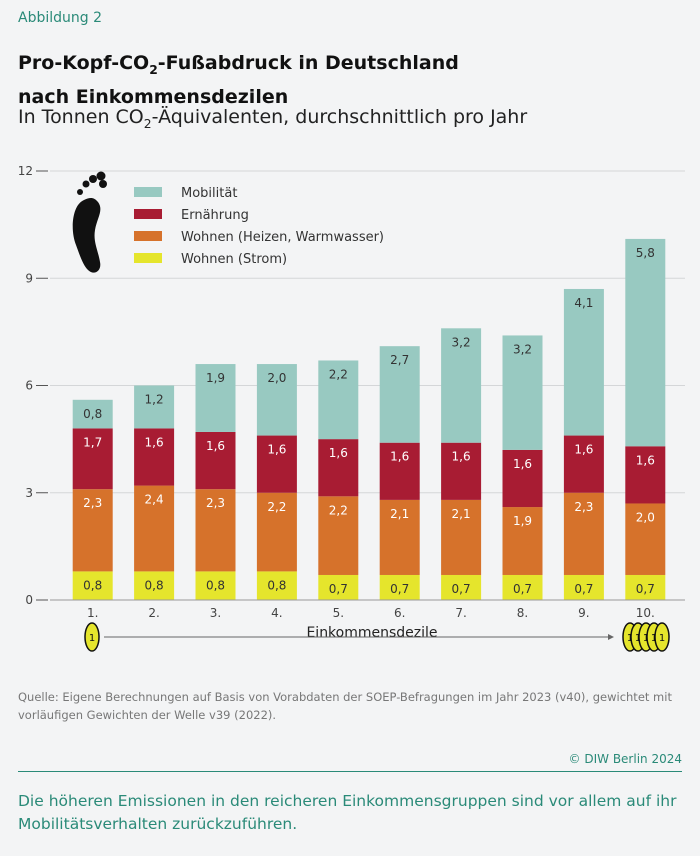 The image size is (700, 856). Describe the element at coordinates (350, 771) in the screenshot. I see `divider` at that location.